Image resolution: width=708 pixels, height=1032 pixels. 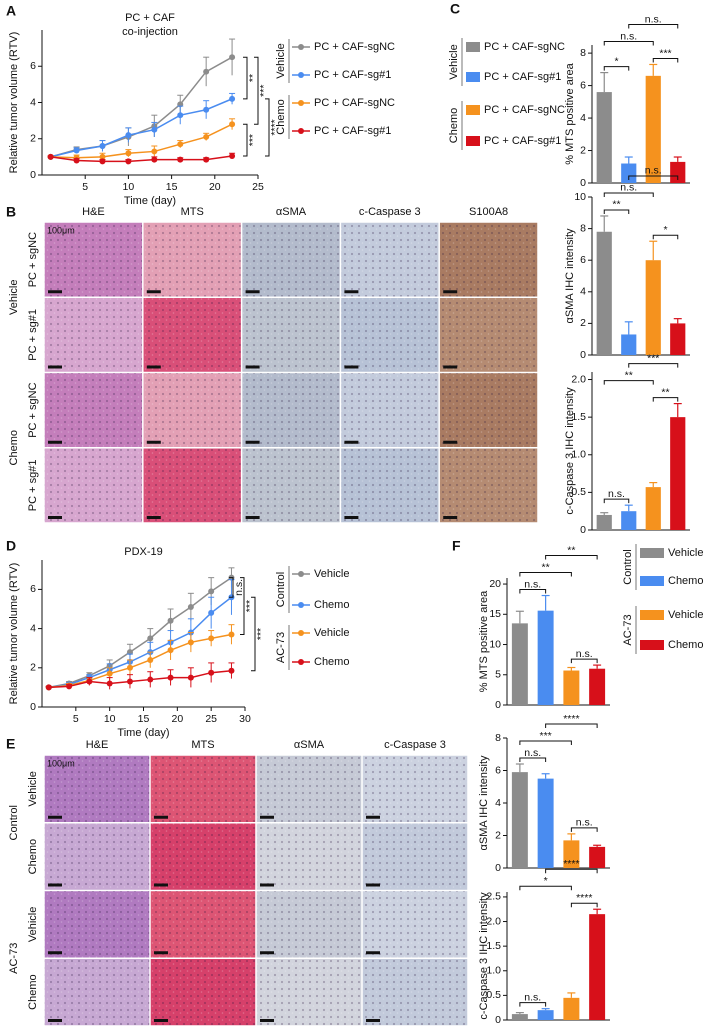 I want to click on legend-label: Chemo, so click(x=685, y=581).